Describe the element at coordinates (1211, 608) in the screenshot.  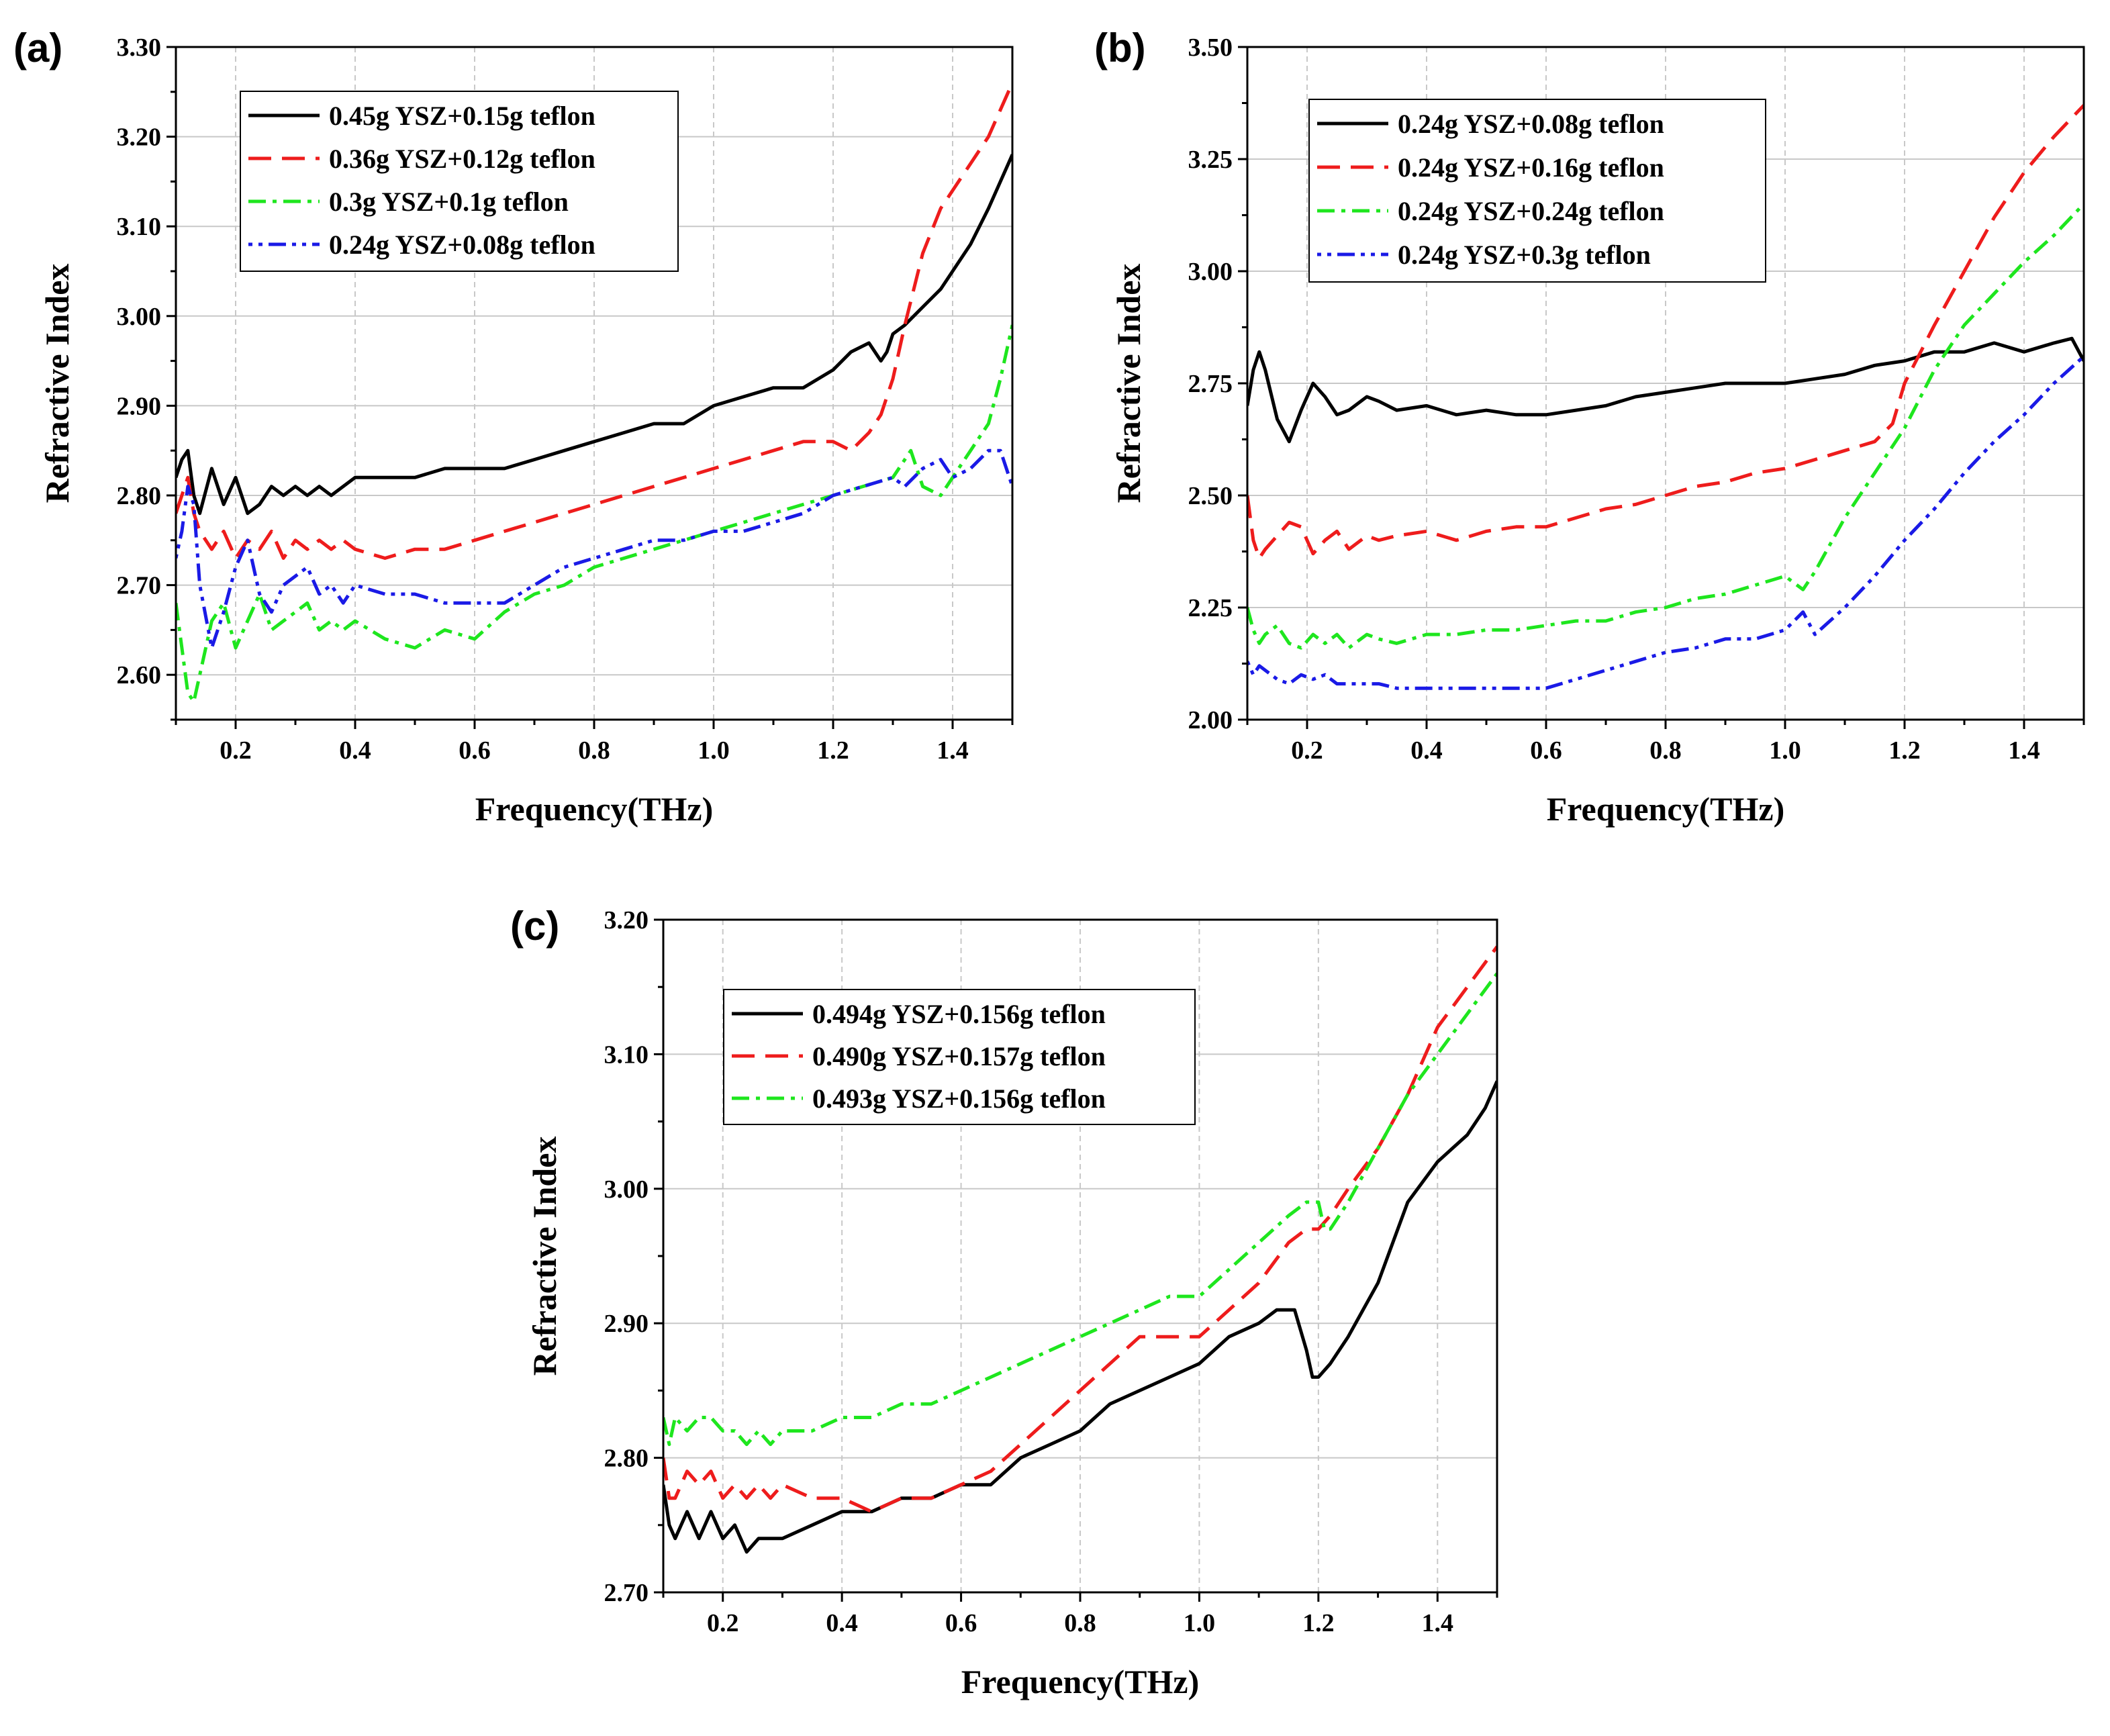
I see `y-tick-label: 2.25` at that location.